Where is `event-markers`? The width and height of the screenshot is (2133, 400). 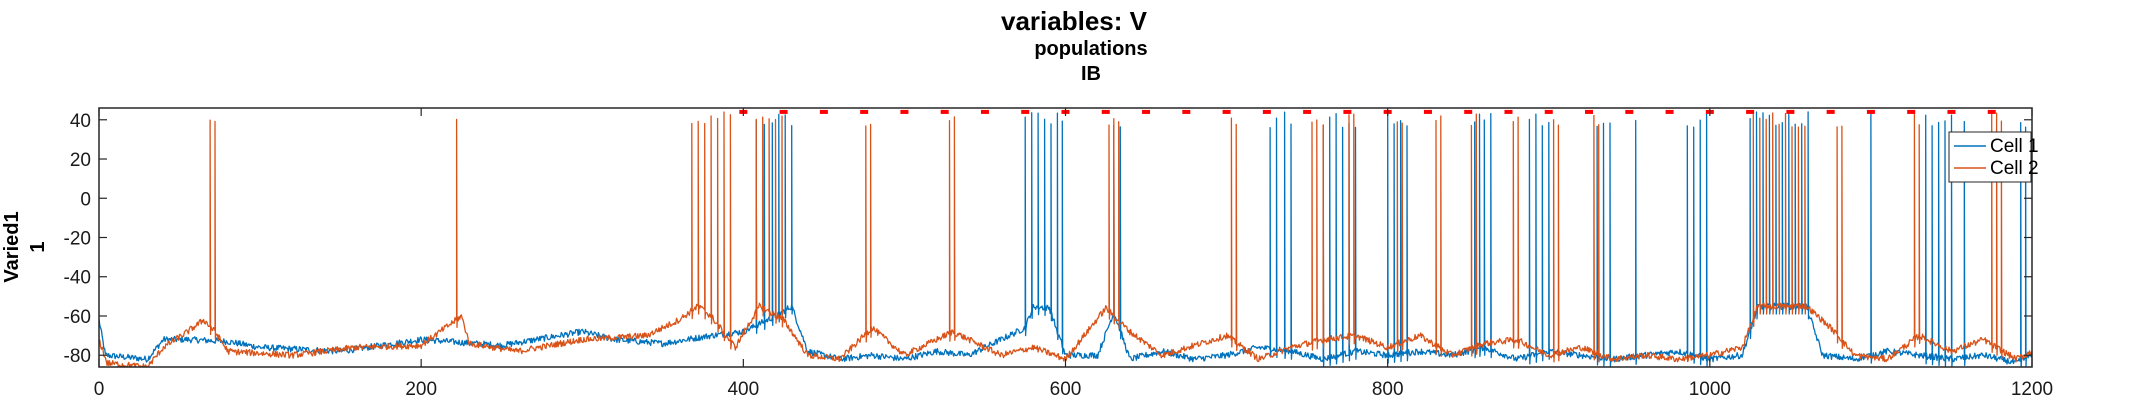 event-markers is located at coordinates (1367, 111).